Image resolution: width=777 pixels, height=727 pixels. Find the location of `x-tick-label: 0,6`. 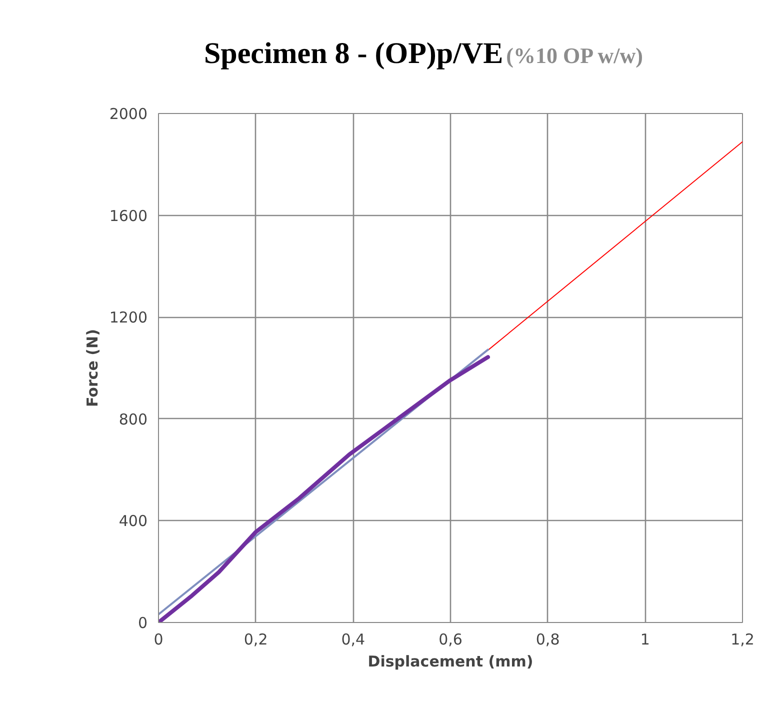

x-tick-label: 0,6 is located at coordinates (450, 639).